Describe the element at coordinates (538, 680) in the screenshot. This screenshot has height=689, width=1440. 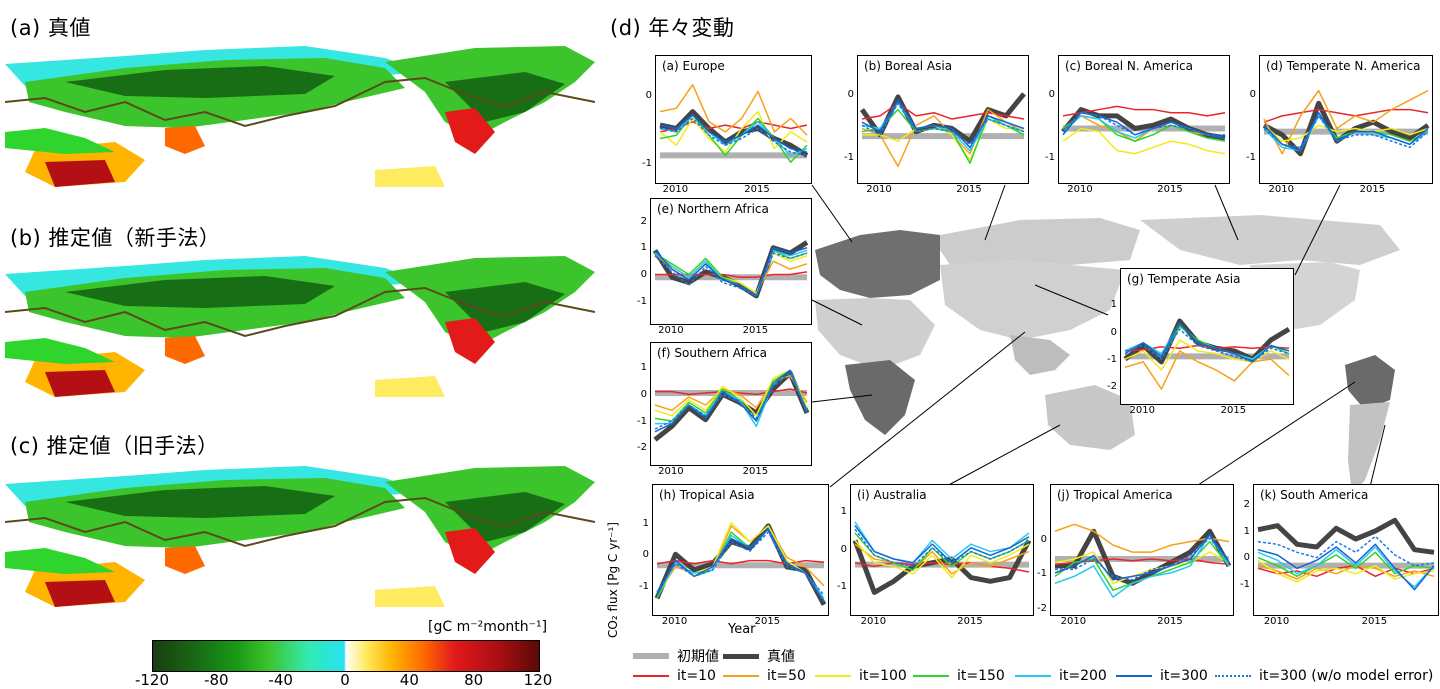
I see `colorbar-tick-label: 120` at that location.